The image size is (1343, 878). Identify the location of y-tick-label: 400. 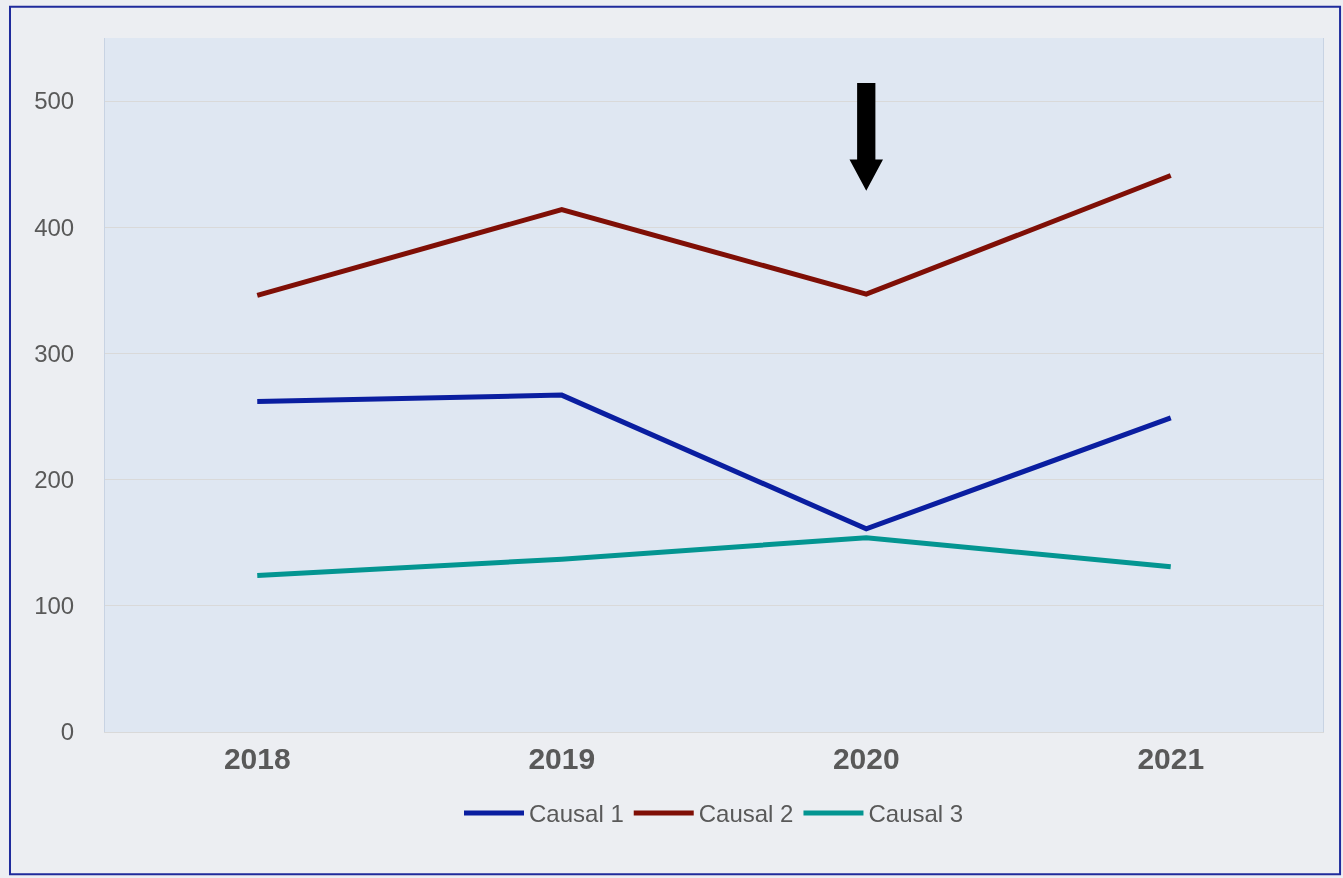
(54, 227).